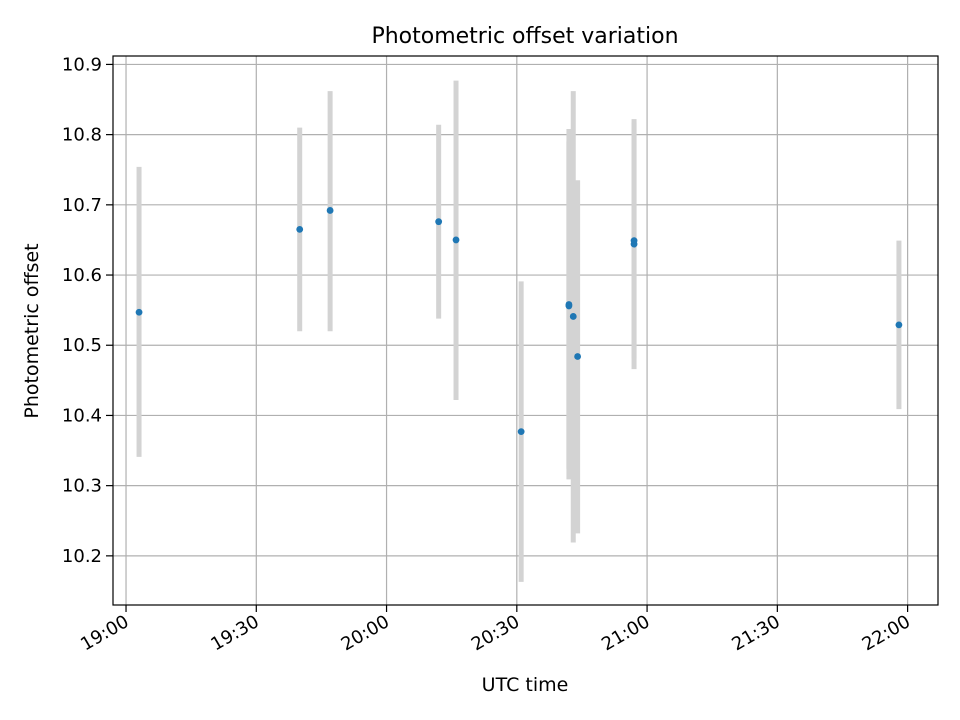  Describe the element at coordinates (82, 275) in the screenshot. I see `y-tick-label: 10.6` at that location.